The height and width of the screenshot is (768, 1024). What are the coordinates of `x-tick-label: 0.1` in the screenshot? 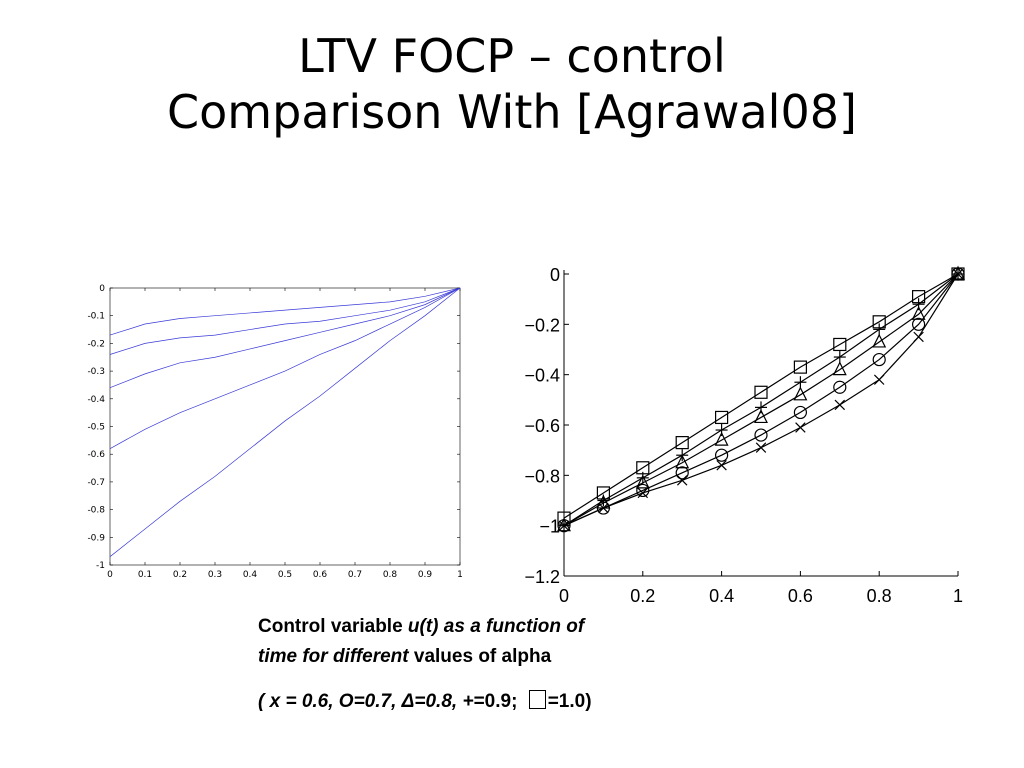 It's located at (145, 575).